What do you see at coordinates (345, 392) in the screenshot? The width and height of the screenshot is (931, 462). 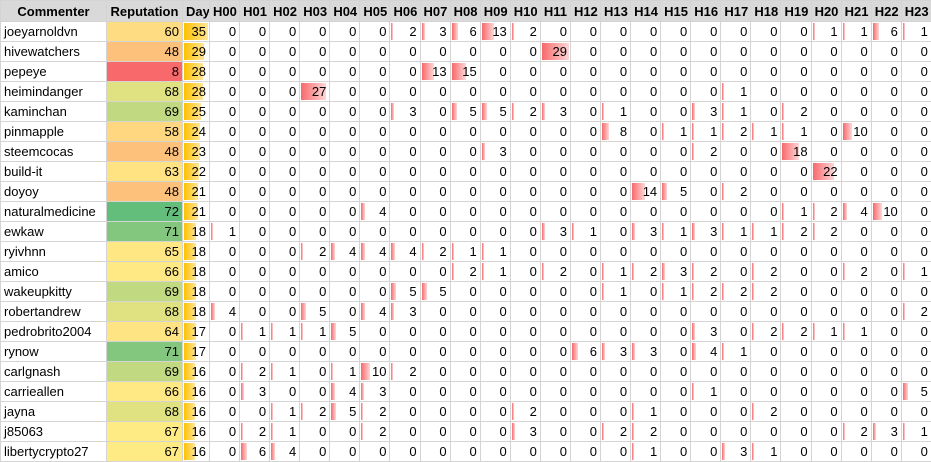 I see `hour-cell-h04: 4` at bounding box center [345, 392].